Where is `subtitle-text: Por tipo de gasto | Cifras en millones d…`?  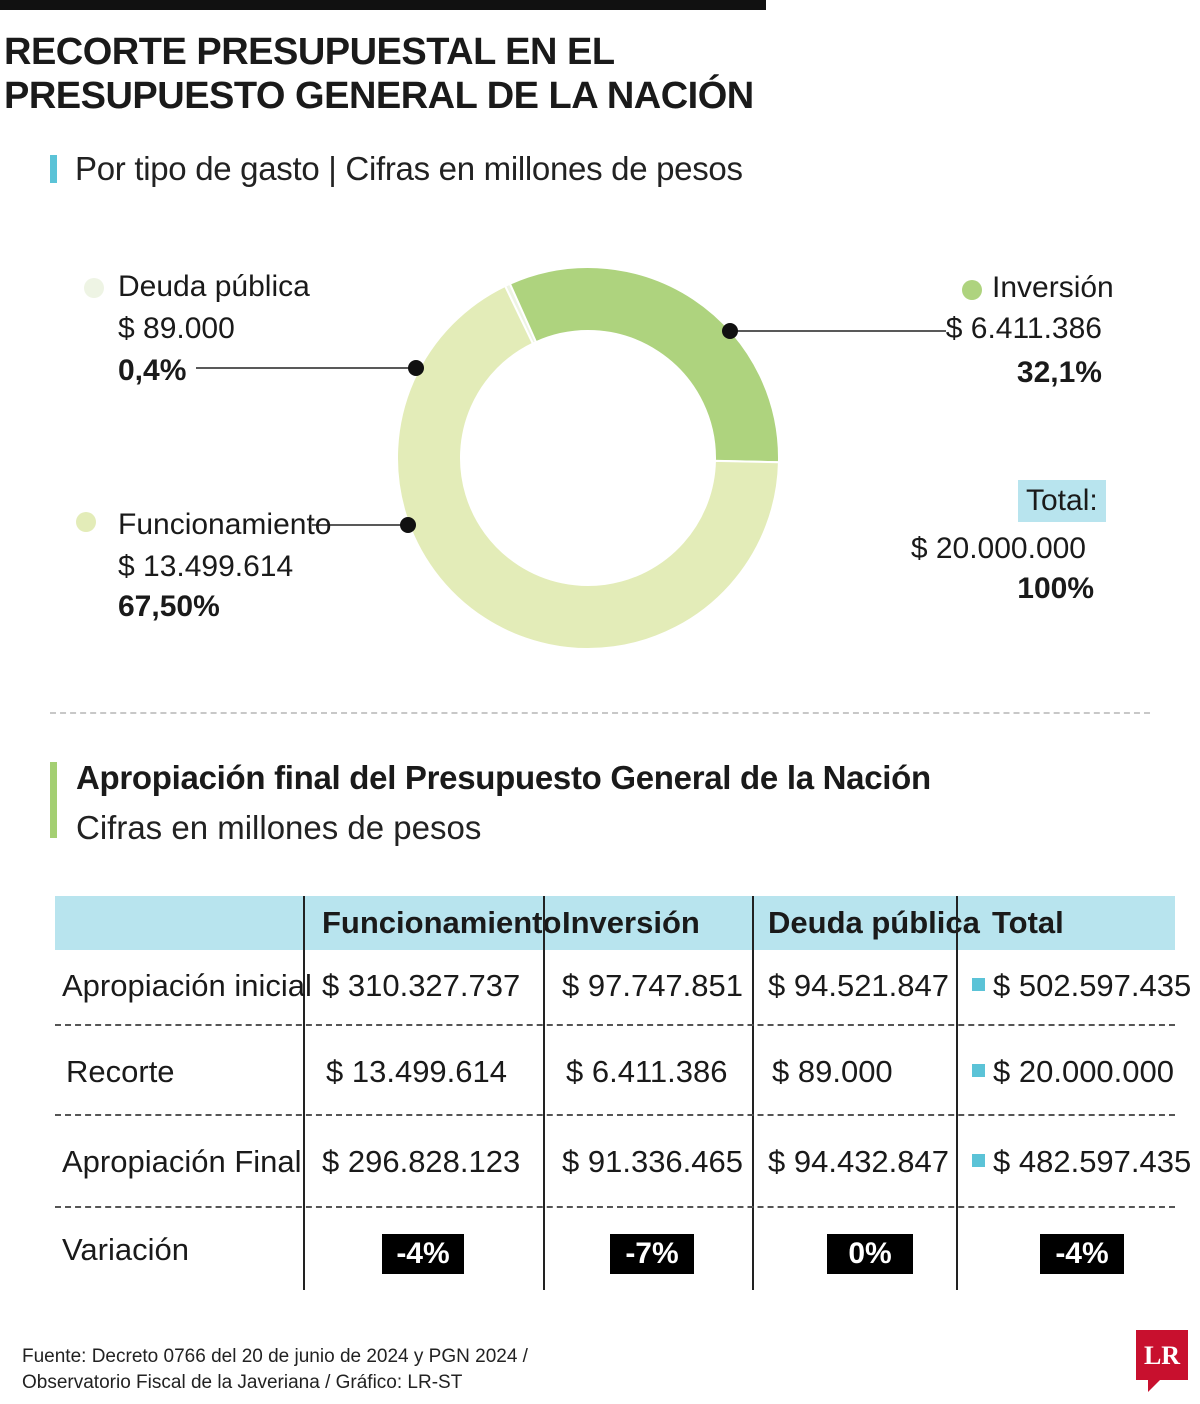 subtitle-text: Por tipo de gasto | Cifras en millones d… is located at coordinates (409, 168).